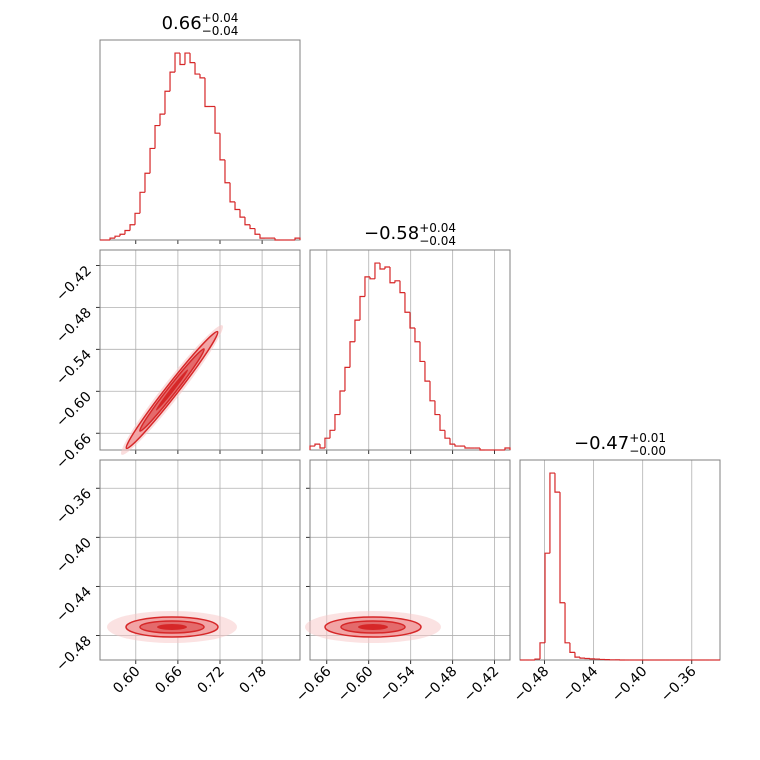 This screenshot has width=760, height=760. What do you see at coordinates (74, 556) in the screenshot?
I see `y-tick-label: −0.40` at bounding box center [74, 556].